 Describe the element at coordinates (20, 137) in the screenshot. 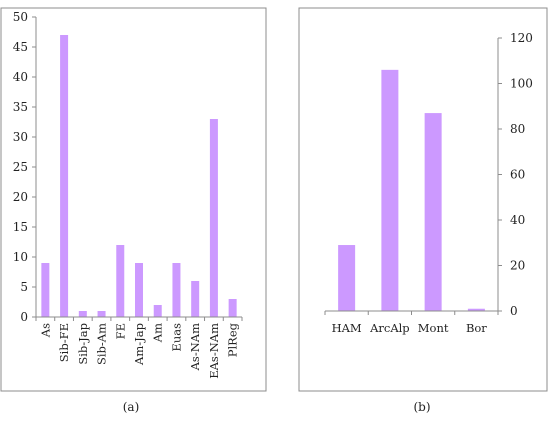

I see `y-tick-label-a: 30` at that location.